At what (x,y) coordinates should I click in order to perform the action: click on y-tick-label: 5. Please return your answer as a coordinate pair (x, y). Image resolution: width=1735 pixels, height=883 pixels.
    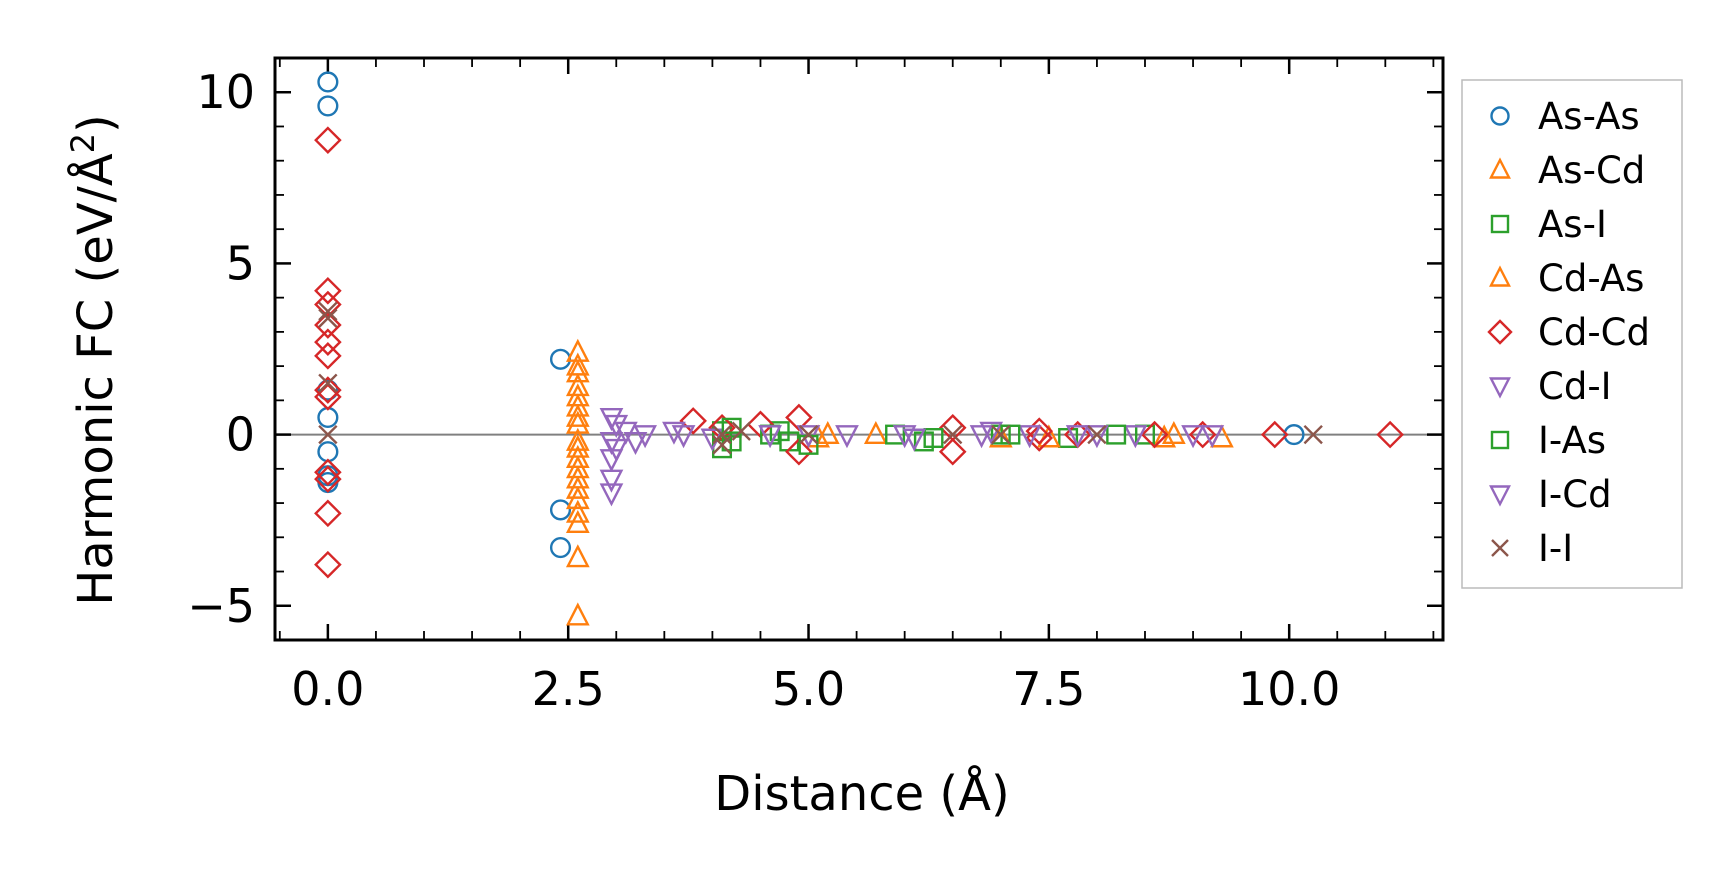
    Looking at the image, I should click on (240, 263).